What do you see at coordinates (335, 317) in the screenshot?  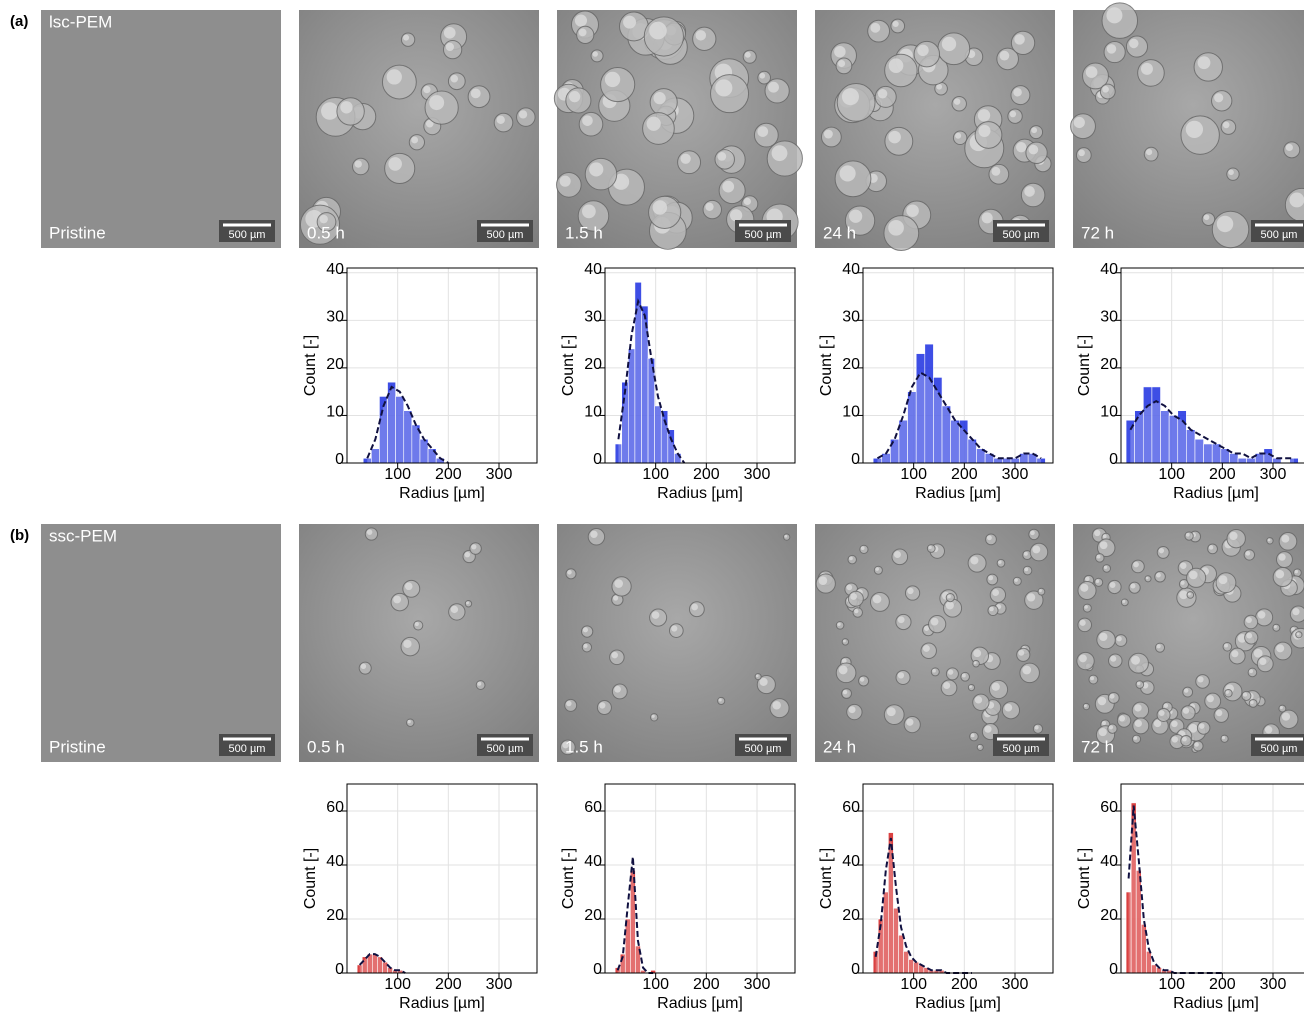 I see `y-tick-label: 30` at bounding box center [335, 317].